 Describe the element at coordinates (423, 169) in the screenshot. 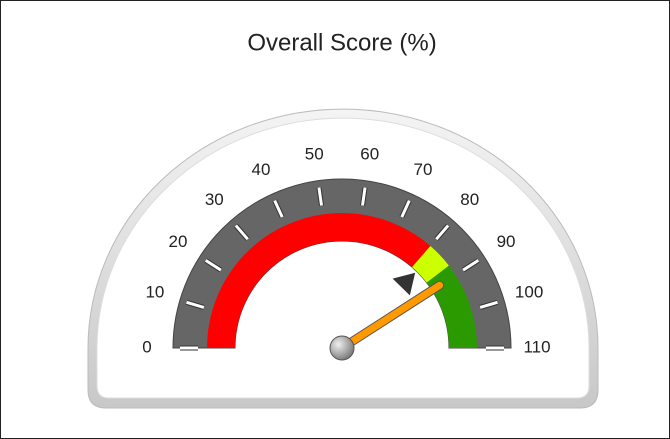

I see `tick-label: 70` at that location.